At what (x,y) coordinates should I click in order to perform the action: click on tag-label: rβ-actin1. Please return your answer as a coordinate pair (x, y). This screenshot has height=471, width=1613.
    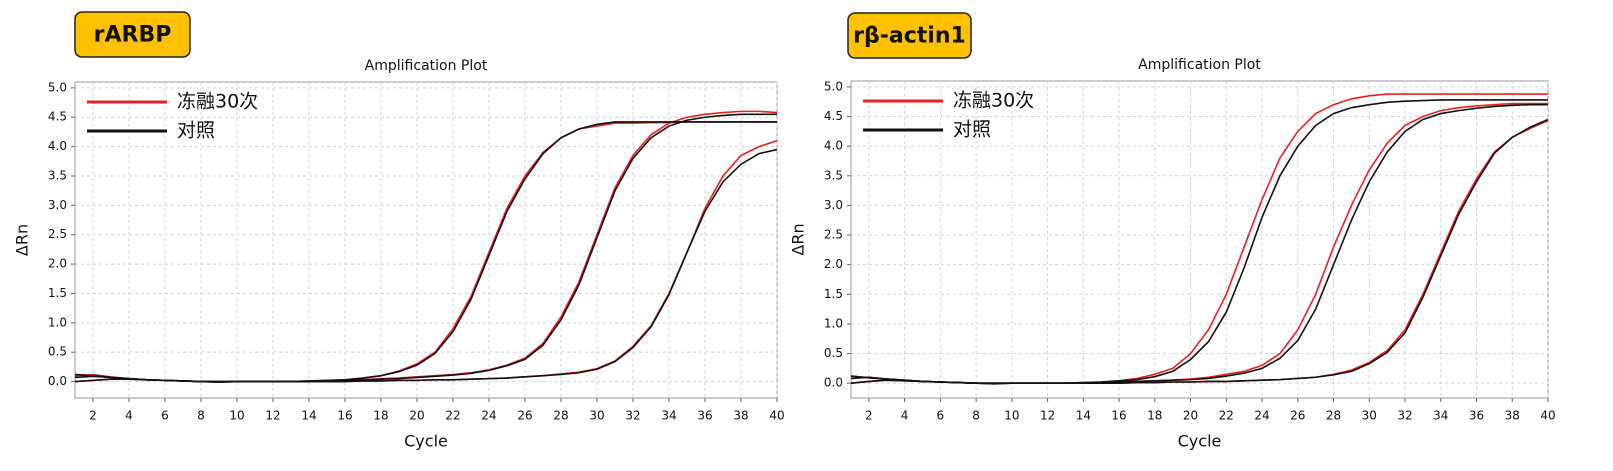
    Looking at the image, I should click on (909, 36).